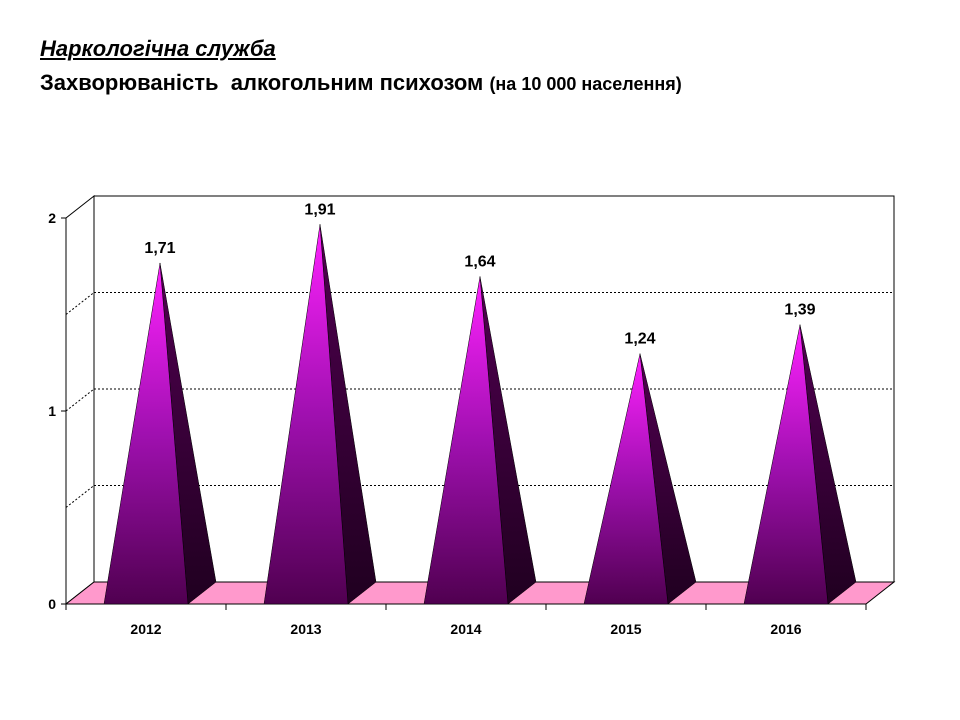 This screenshot has height=720, width=960. What do you see at coordinates (319, 209) in the screenshot?
I see `data-label: 1,91` at bounding box center [319, 209].